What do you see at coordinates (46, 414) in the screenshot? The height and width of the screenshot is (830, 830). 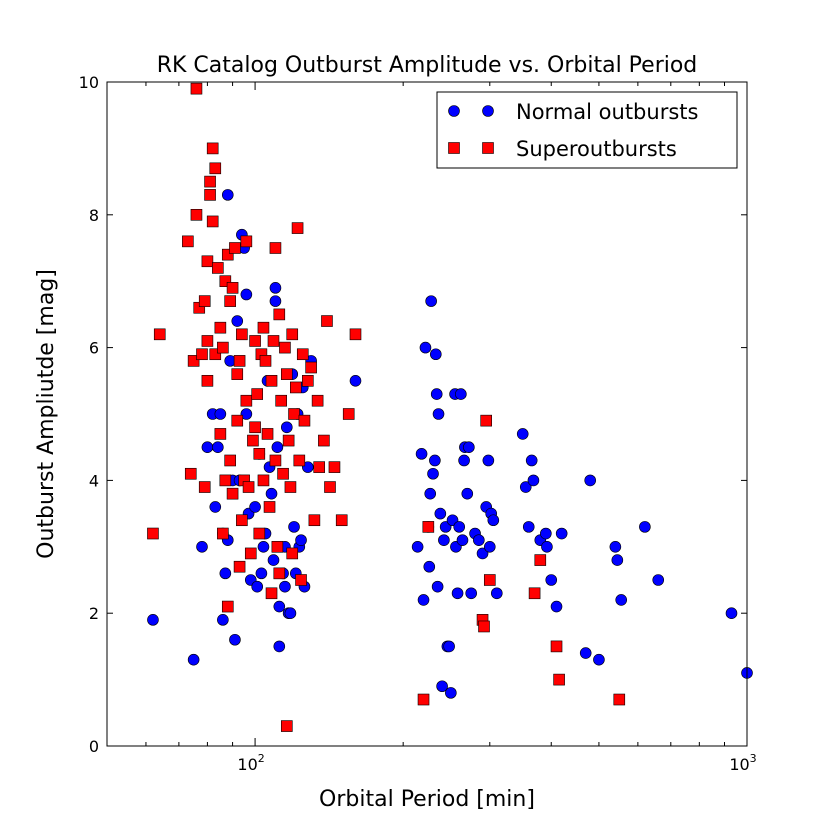 I see `y-axis-label: Outburst Ampliutde [mag]` at bounding box center [46, 414].